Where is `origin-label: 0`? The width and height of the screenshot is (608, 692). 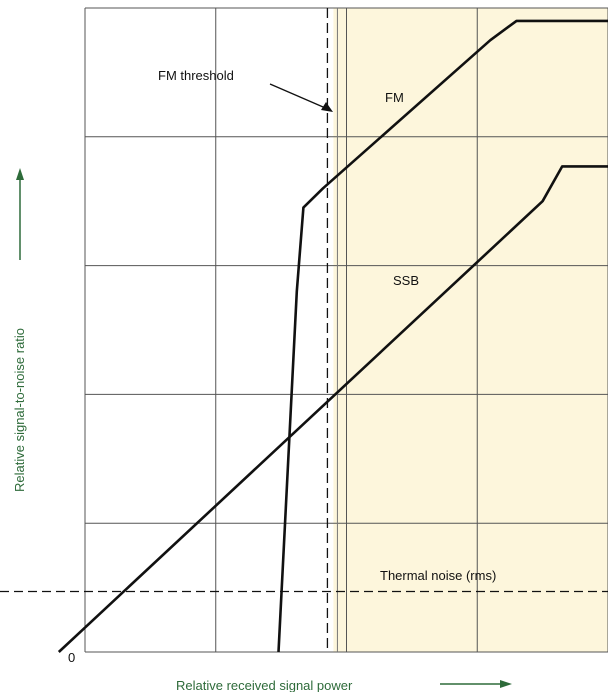
origin-label: 0 is located at coordinates (71, 657).